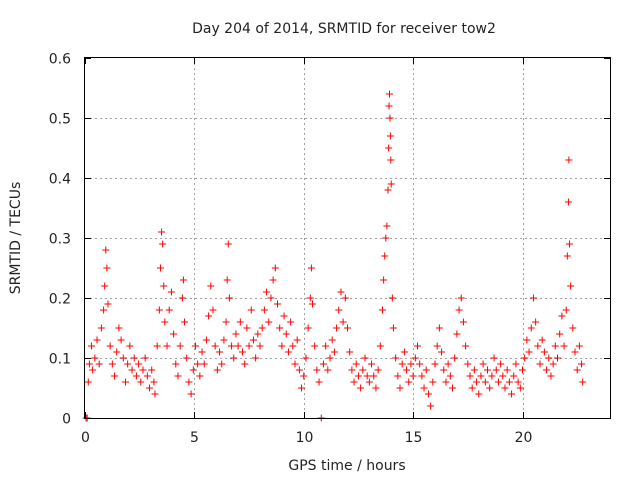 The width and height of the screenshot is (640, 480). What do you see at coordinates (60, 120) in the screenshot?
I see `y-tick-label: 0.5` at bounding box center [60, 120].